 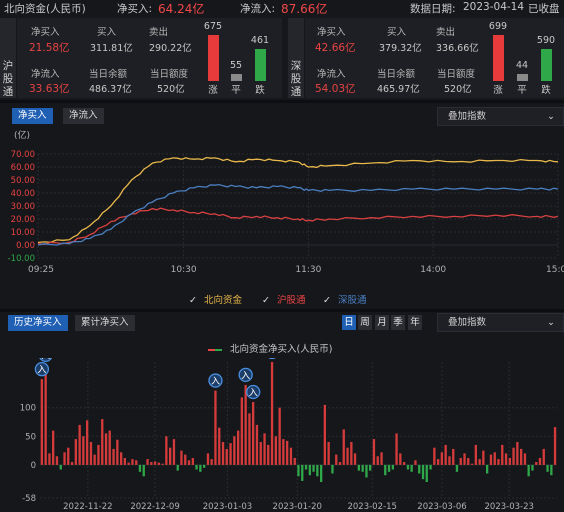 I want to click on y-tick-label: 100, so click(x=28, y=409).